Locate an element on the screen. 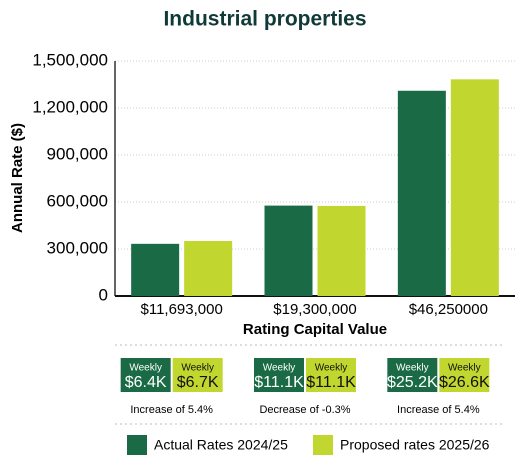  x-tick-label: $19,300,000 is located at coordinates (314, 309).